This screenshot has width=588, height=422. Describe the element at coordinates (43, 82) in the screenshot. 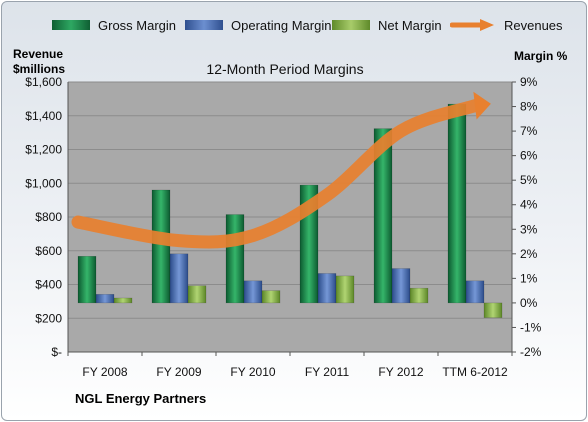

I see `y-left-tick-label: $1,600` at that location.